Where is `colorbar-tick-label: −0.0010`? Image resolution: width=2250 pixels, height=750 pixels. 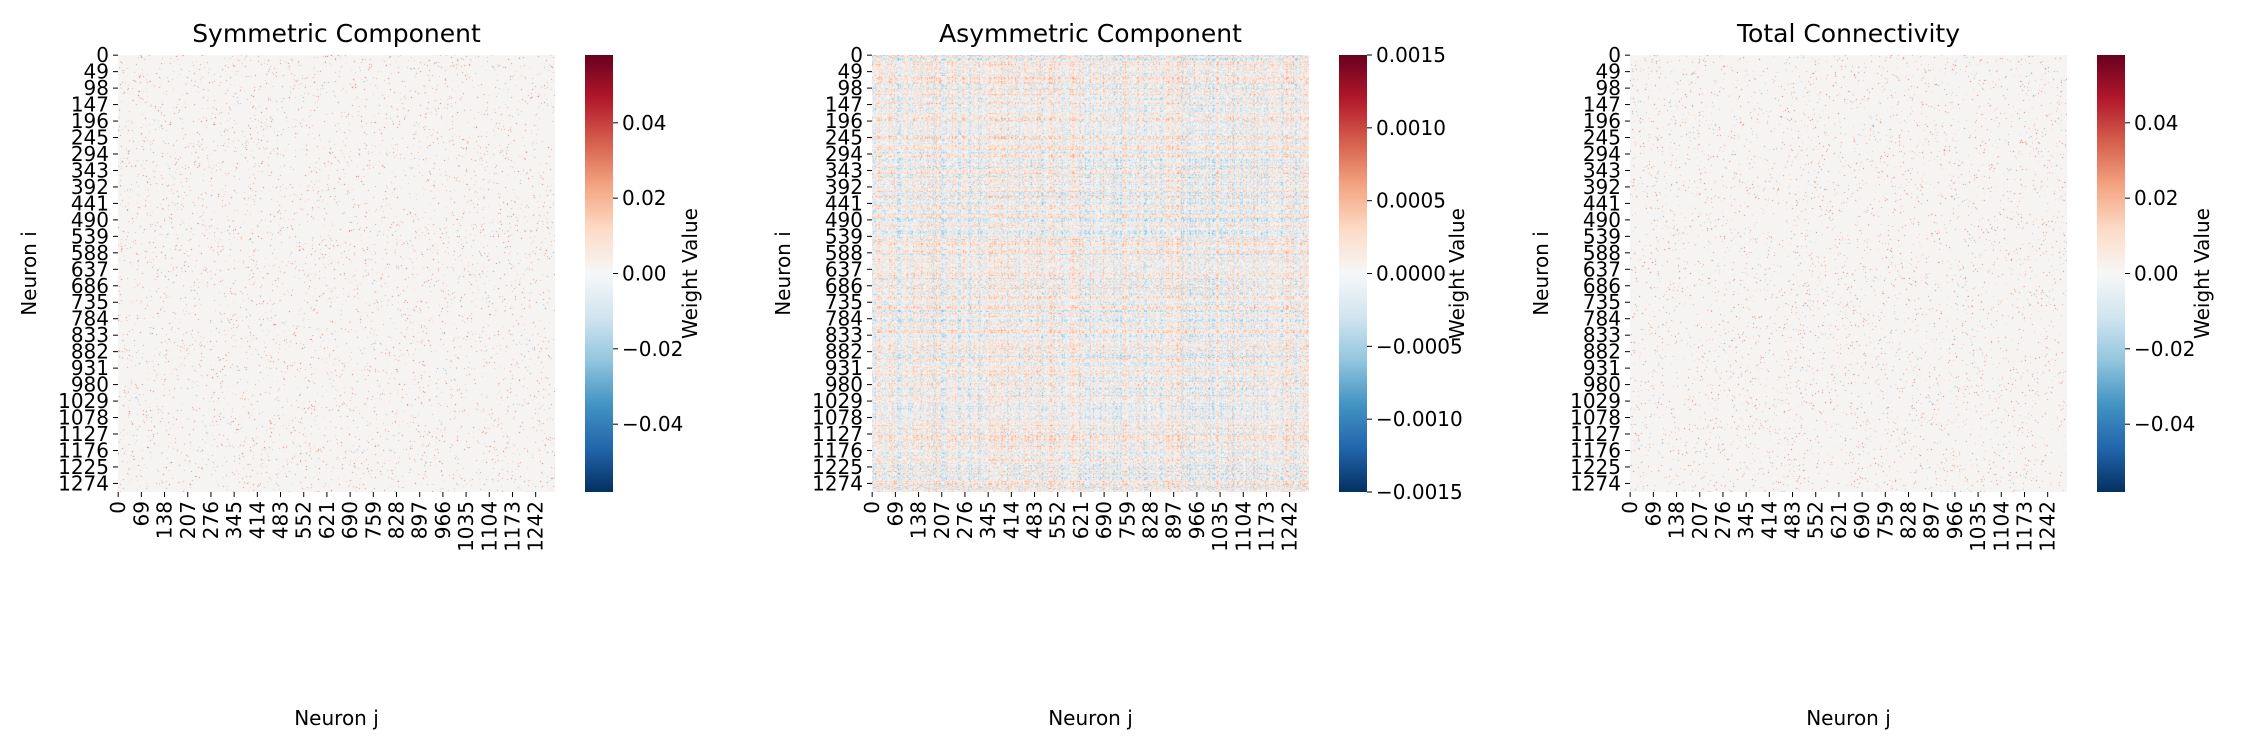
colorbar-tick-label: −0.0010 is located at coordinates (1419, 419).